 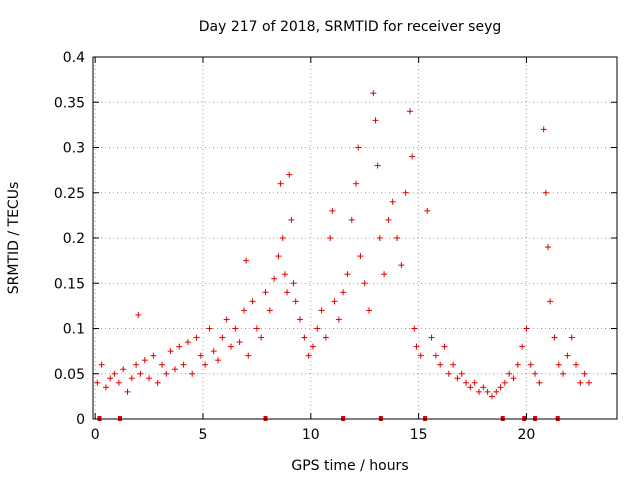 What do you see at coordinates (80, 420) in the screenshot?
I see `y-tick-label: 0` at bounding box center [80, 420].